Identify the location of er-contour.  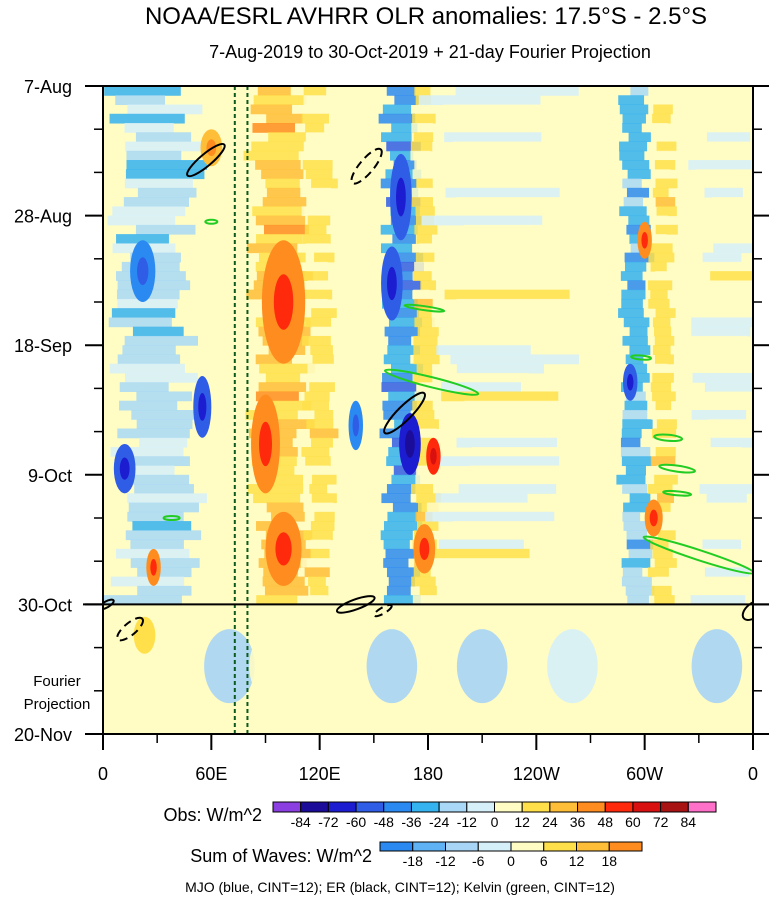
(355, 604).